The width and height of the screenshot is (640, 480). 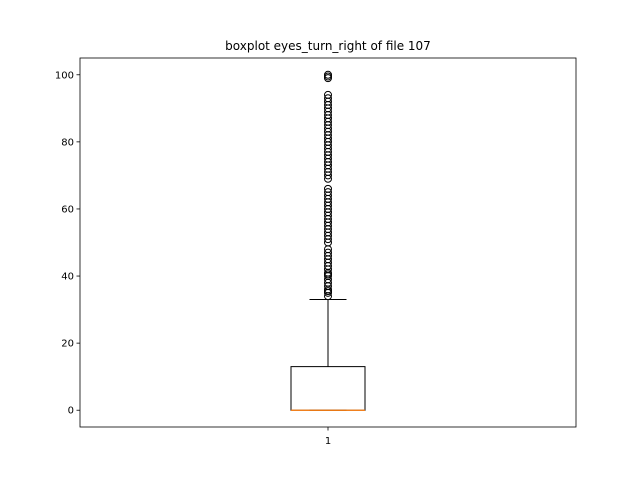 I want to click on y-tick-label: 80, so click(x=67, y=142).